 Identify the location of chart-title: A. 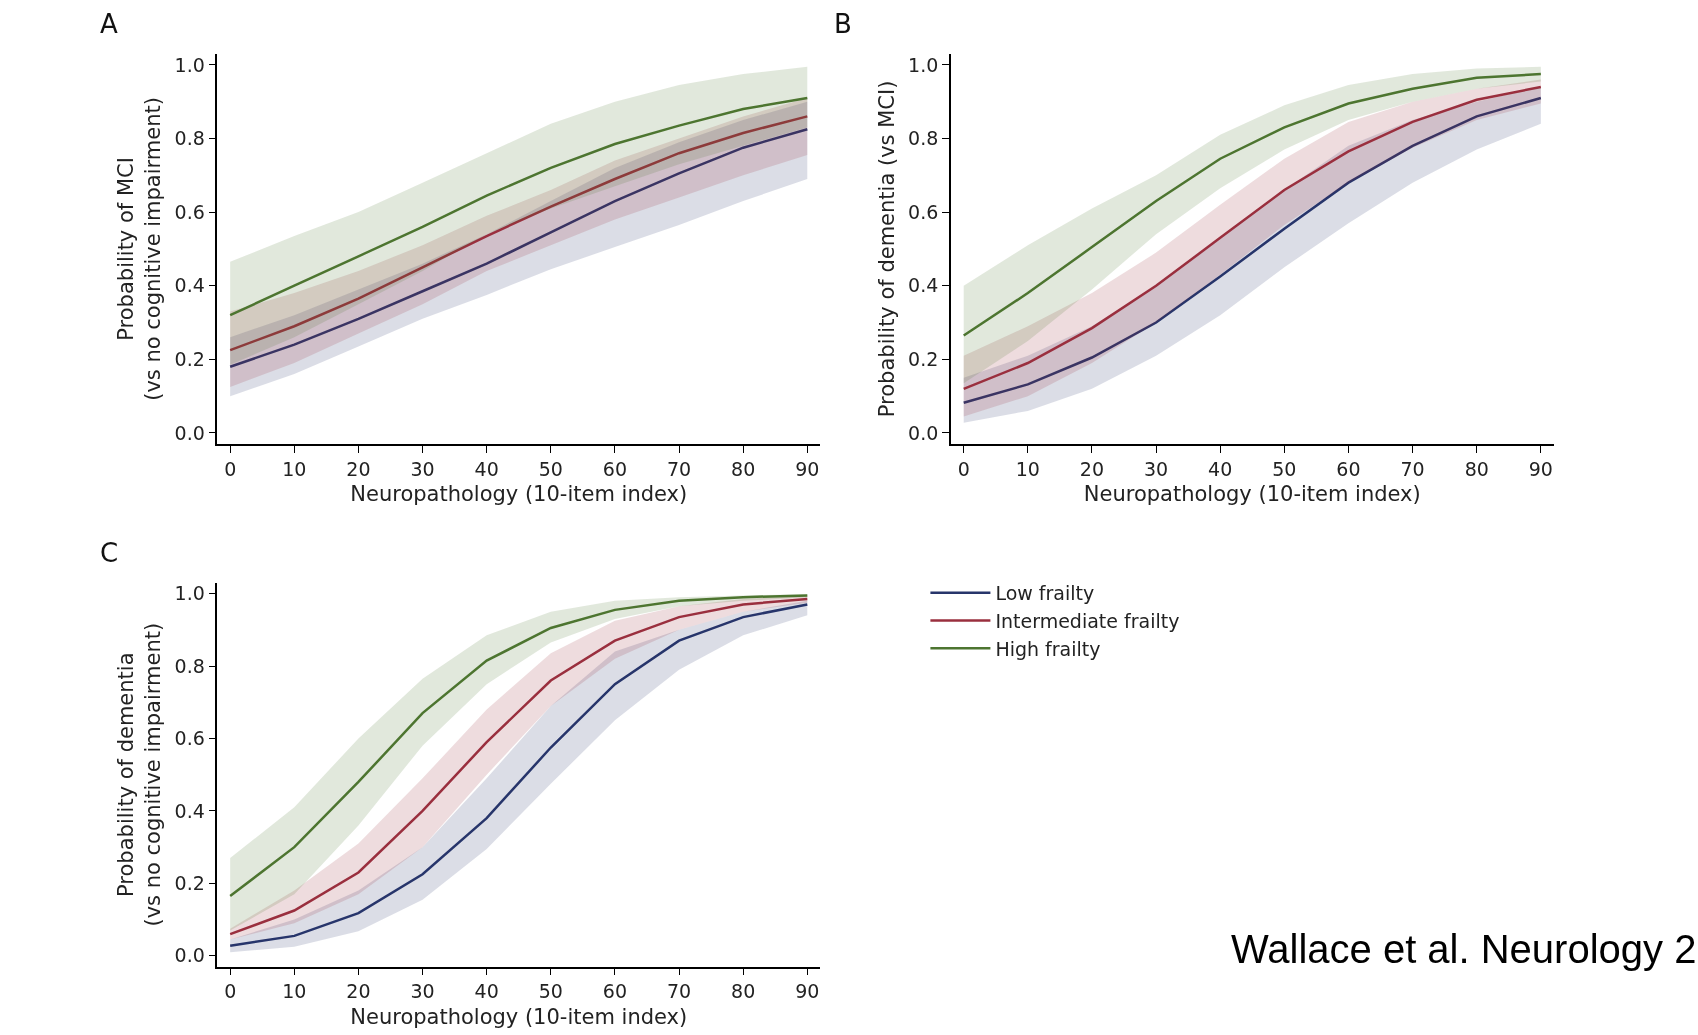
(109, 24).